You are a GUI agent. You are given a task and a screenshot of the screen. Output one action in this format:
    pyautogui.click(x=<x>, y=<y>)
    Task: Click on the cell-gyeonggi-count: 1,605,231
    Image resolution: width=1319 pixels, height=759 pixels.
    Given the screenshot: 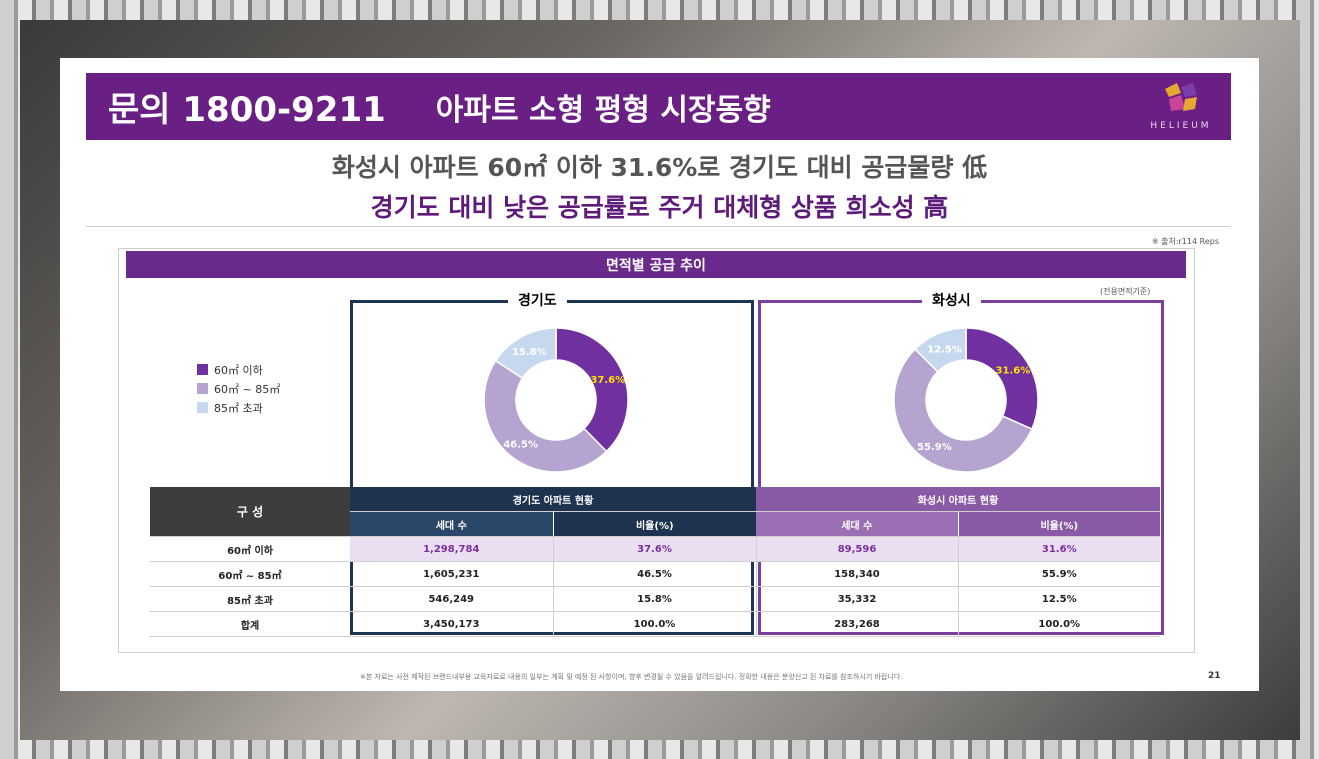 What is the action you would take?
    pyautogui.click(x=452, y=574)
    